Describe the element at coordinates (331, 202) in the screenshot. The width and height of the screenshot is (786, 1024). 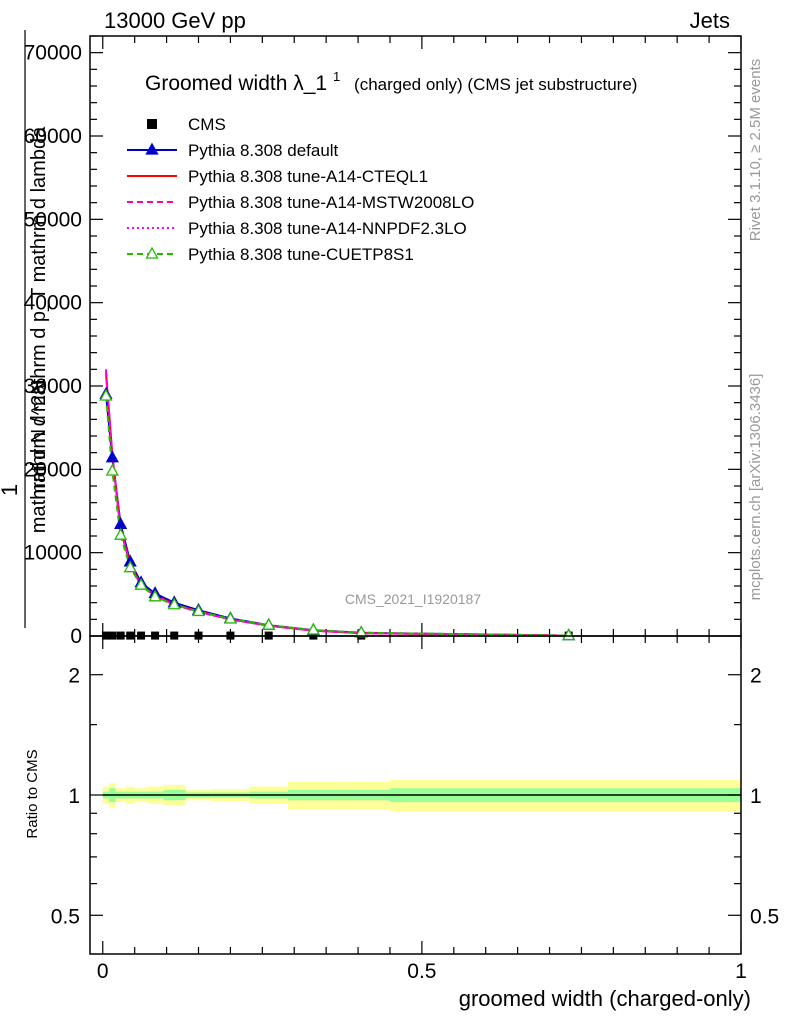
I see `legend-label: Pythia 8.308 tune-A14-MSTW2008LO` at that location.